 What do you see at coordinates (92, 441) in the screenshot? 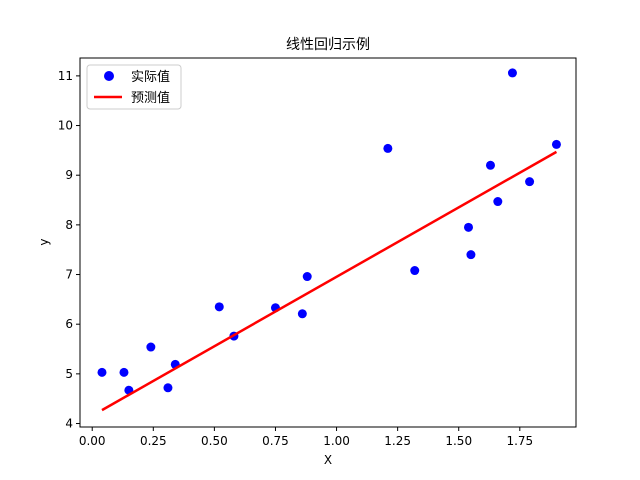
I see `x-tick-label-0: 0.00` at bounding box center [92, 441].